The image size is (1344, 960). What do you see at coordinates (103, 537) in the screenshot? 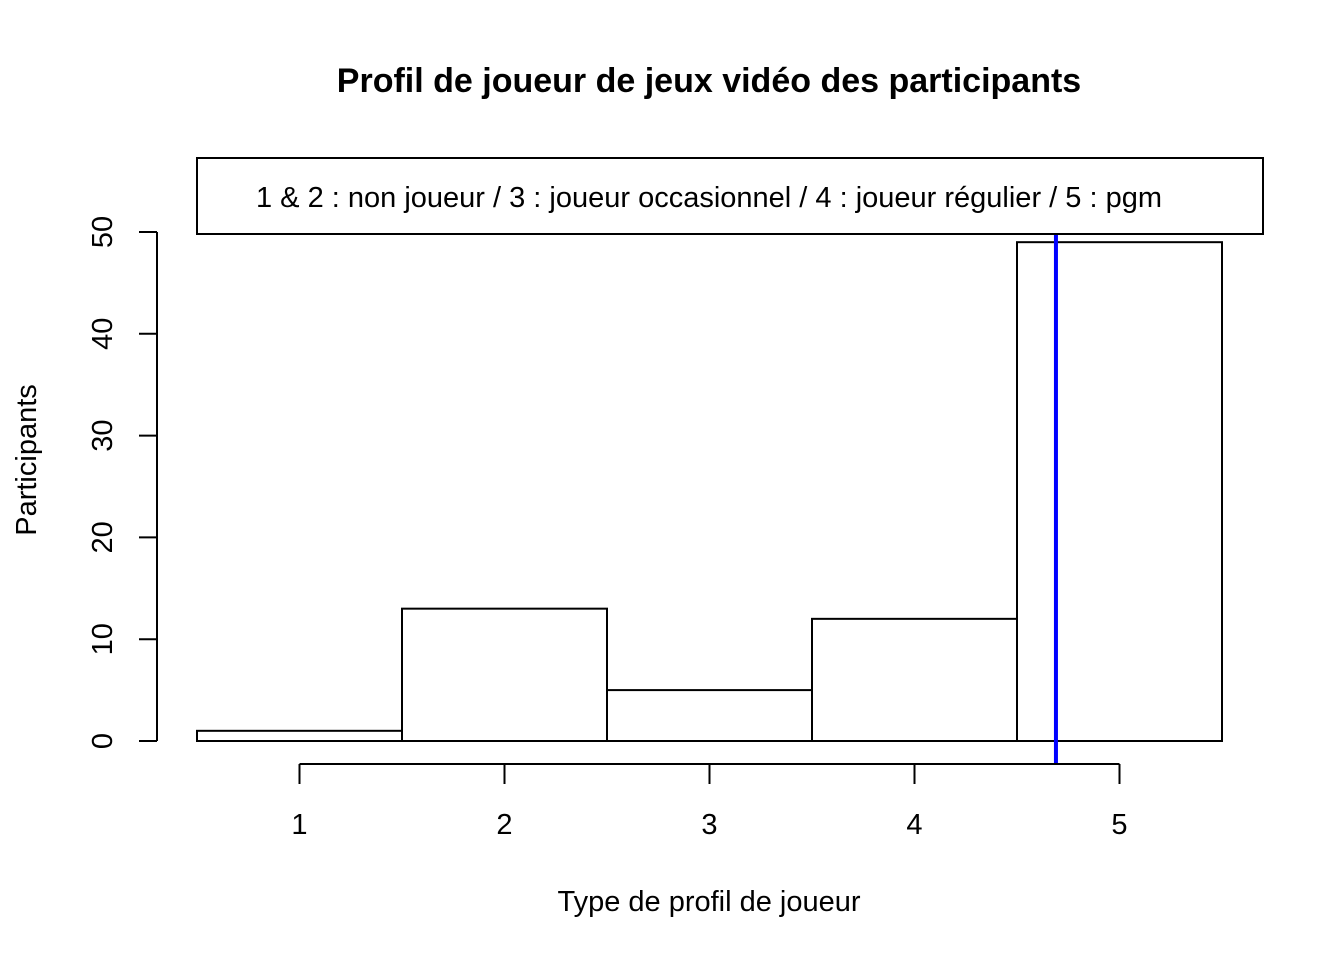
I see `y-tick-label-20: 20` at bounding box center [103, 537].